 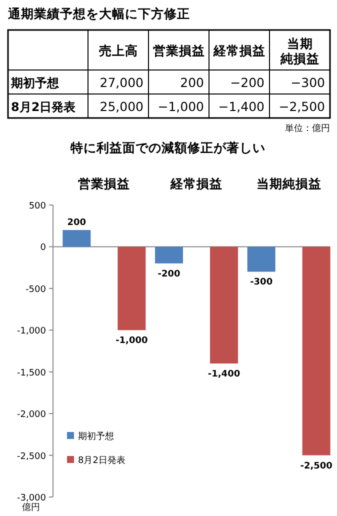 I want to click on data-label: -1,400, so click(x=224, y=375).